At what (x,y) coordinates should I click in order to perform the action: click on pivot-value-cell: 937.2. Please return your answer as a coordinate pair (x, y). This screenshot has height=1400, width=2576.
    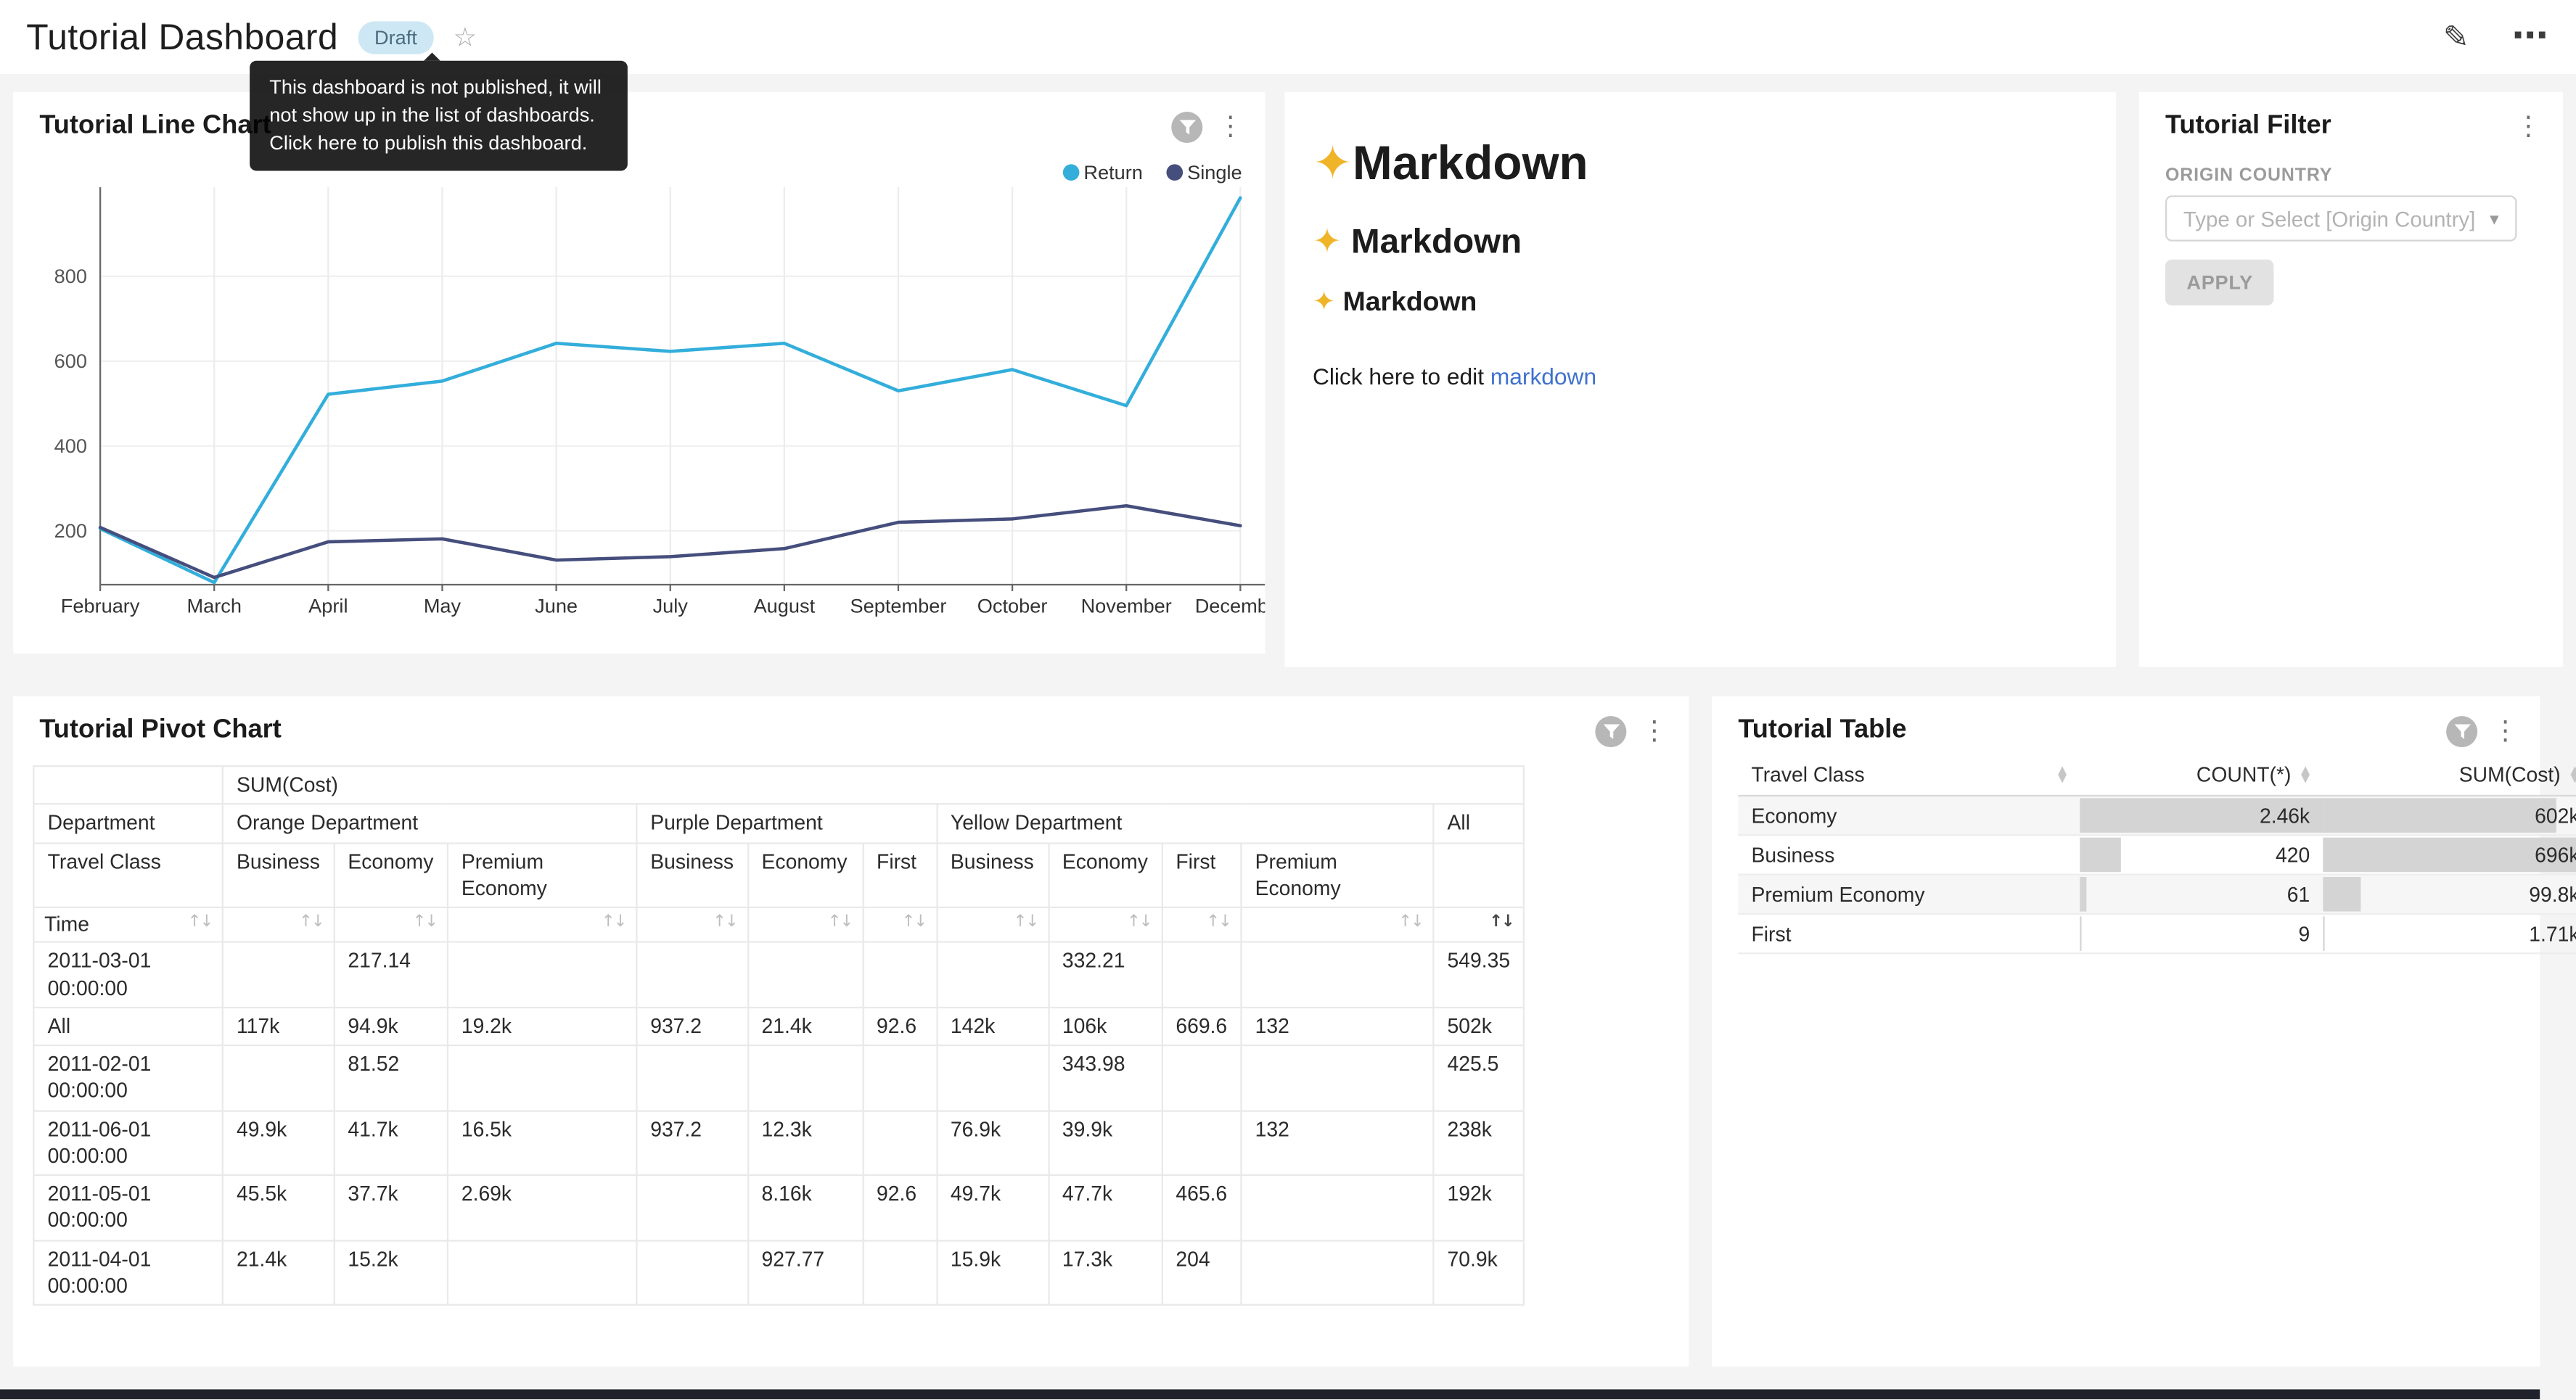
    Looking at the image, I should click on (692, 1143).